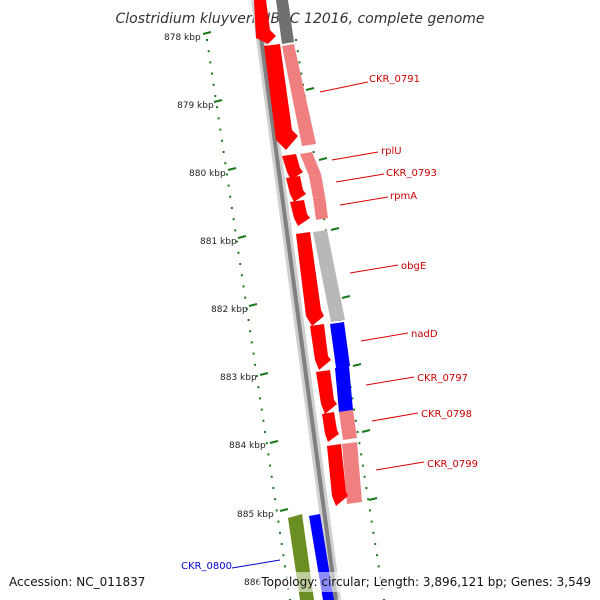 This screenshot has width=600, height=600. I want to click on gene-arrow-nadd, so click(320, 347).